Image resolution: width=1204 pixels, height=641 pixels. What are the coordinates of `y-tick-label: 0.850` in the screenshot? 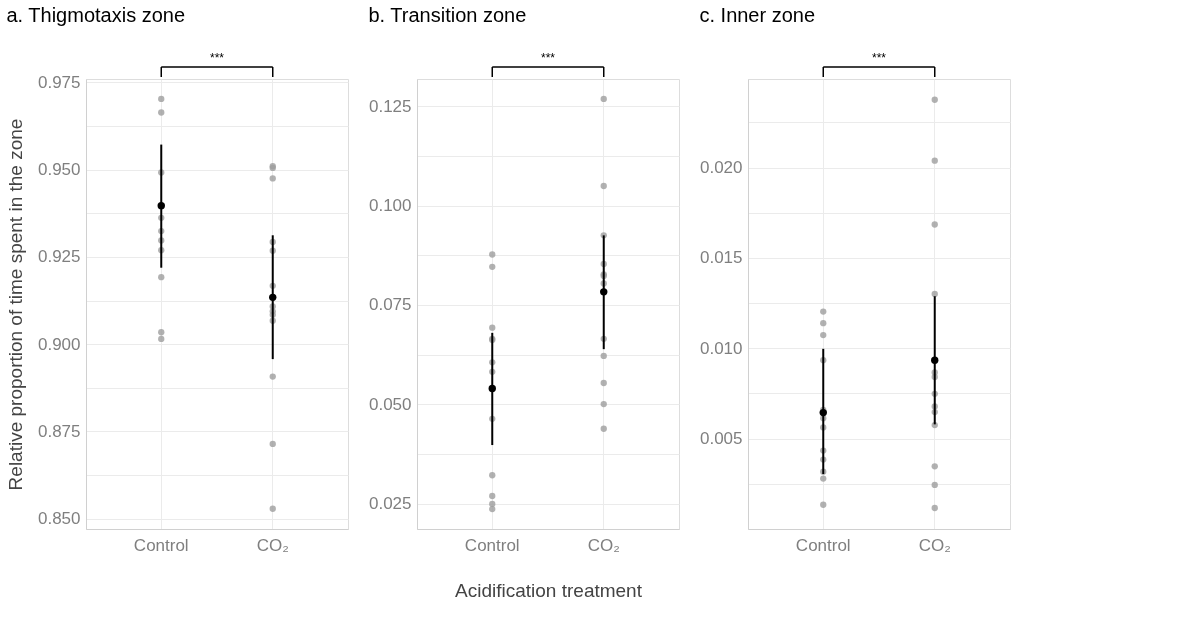 It's located at (59, 519).